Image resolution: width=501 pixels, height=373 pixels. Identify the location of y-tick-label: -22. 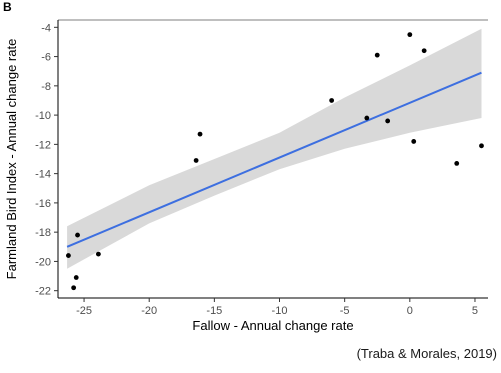
(43, 292).